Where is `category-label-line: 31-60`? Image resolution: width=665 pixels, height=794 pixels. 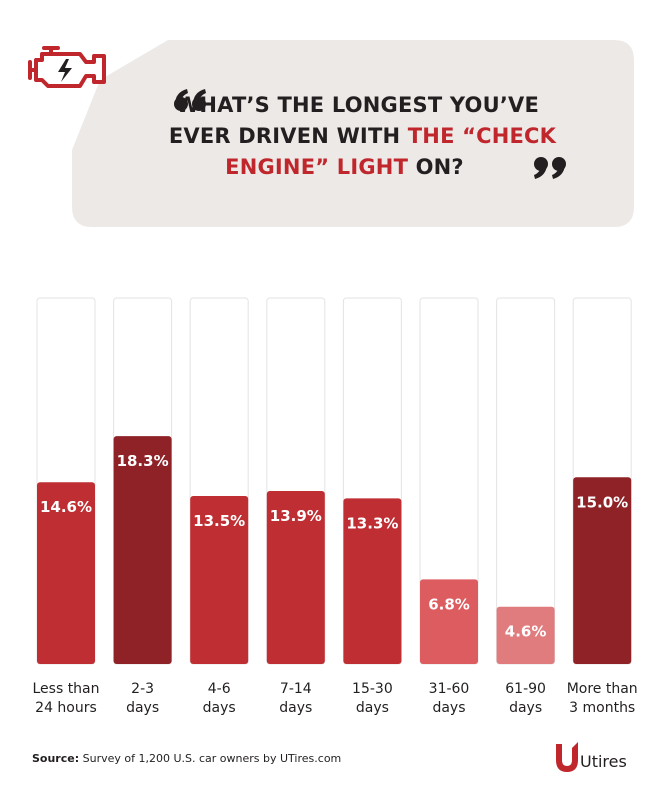 category-label-line: 31-60 is located at coordinates (449, 689).